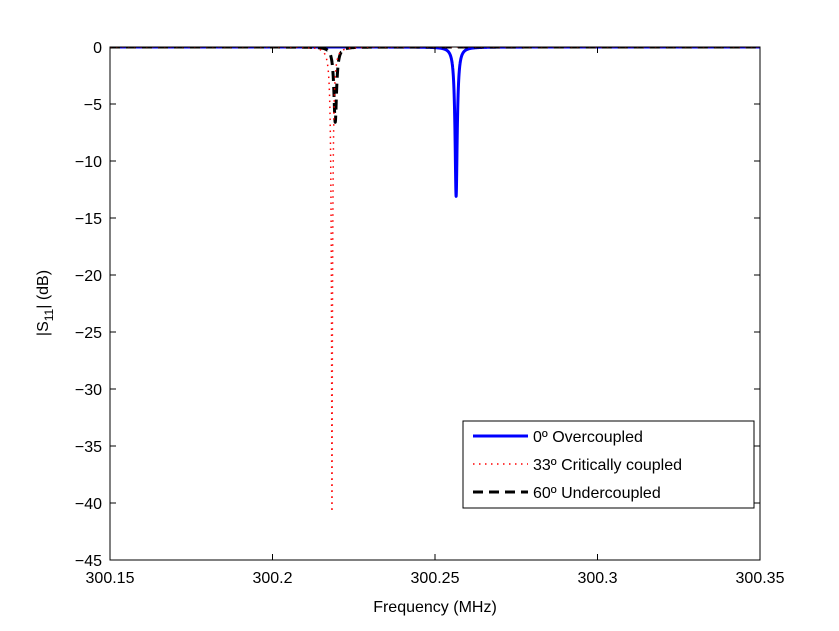 The image size is (839, 631). I want to click on legend-label: 33º Critically coupled, so click(607, 465).